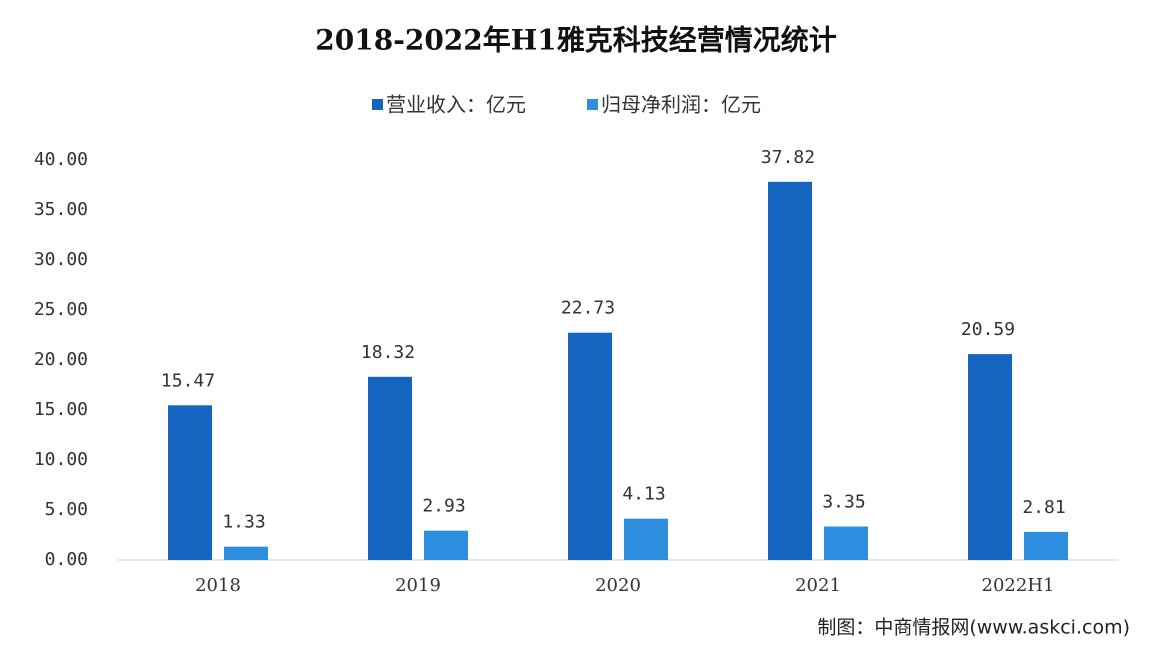 This screenshot has height=648, width=1152. I want to click on y-tick-label: 5.00, so click(66, 509).